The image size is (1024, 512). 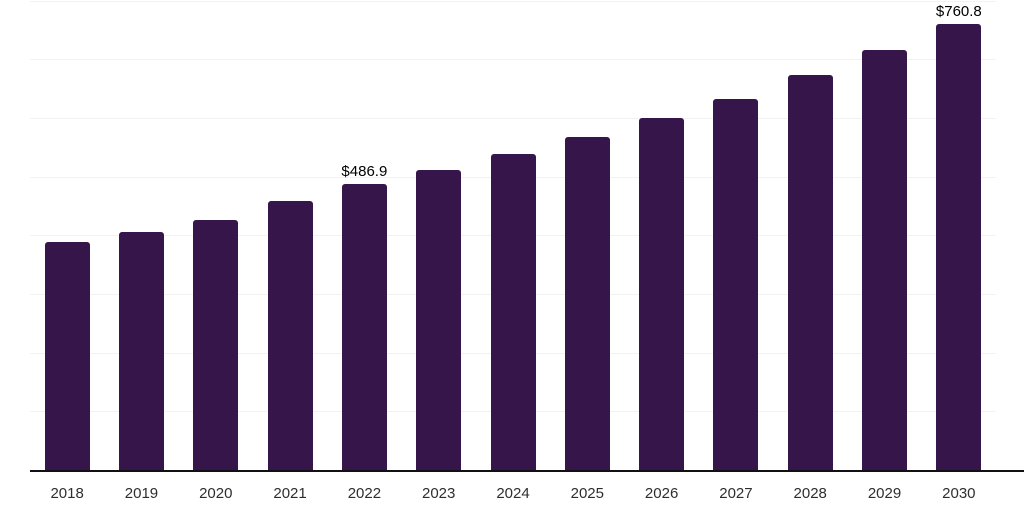 I want to click on bar-2018, so click(x=67, y=356).